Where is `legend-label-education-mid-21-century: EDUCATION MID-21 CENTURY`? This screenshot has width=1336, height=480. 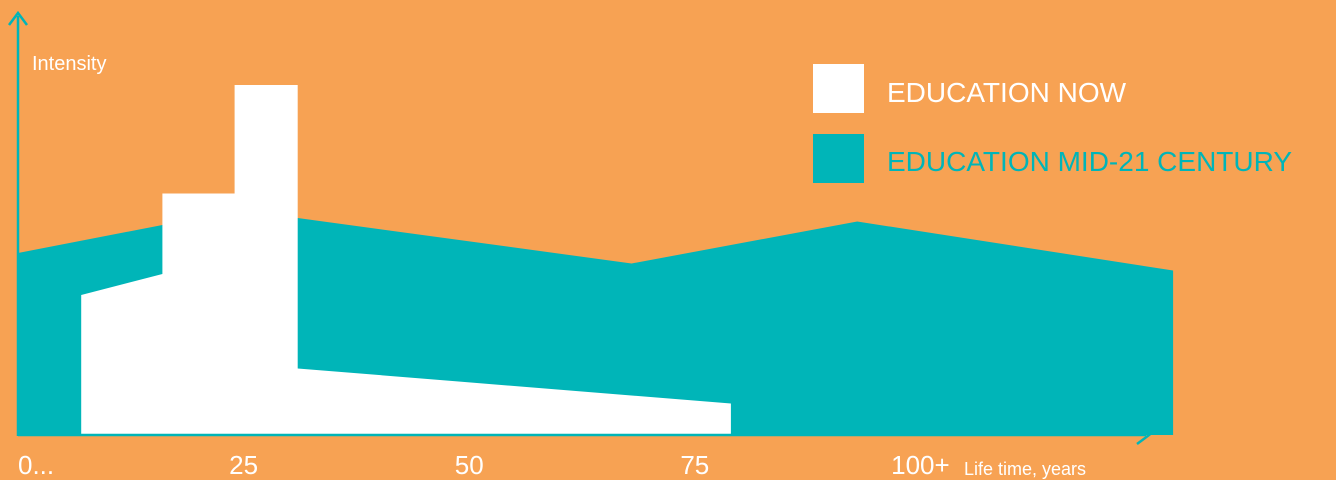
legend-label-education-mid-21-century: EDUCATION MID-21 CENTURY is located at coordinates (1089, 161).